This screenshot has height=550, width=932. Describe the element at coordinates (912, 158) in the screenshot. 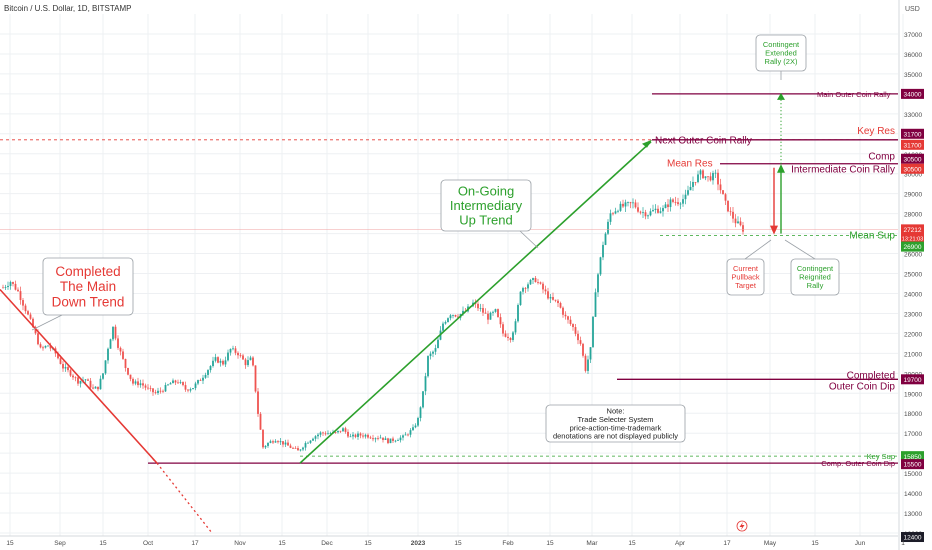

I see `tag-30500-a-bg` at that location.